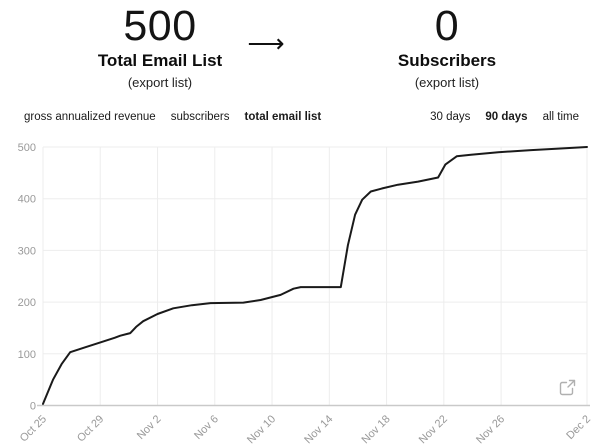 The height and width of the screenshot is (444, 600). Describe the element at coordinates (160, 26) in the screenshot. I see `total-email-list-count: 500` at that location.